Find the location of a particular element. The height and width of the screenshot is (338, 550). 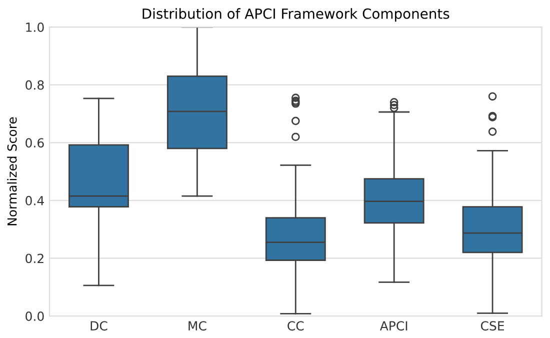

x-tick-label: CC is located at coordinates (296, 326).